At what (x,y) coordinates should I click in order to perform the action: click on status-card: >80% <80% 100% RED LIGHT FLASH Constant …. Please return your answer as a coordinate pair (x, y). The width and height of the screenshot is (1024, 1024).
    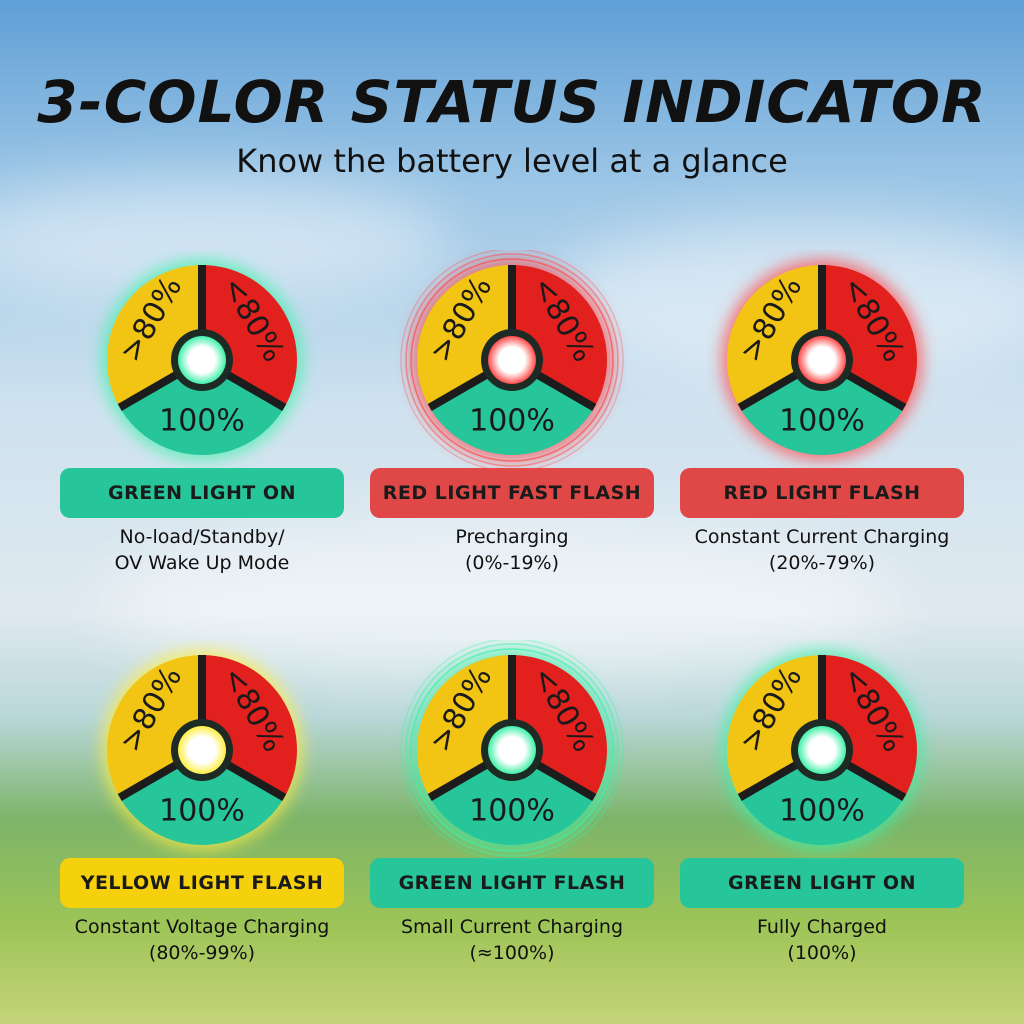
    Looking at the image, I should click on (822, 413).